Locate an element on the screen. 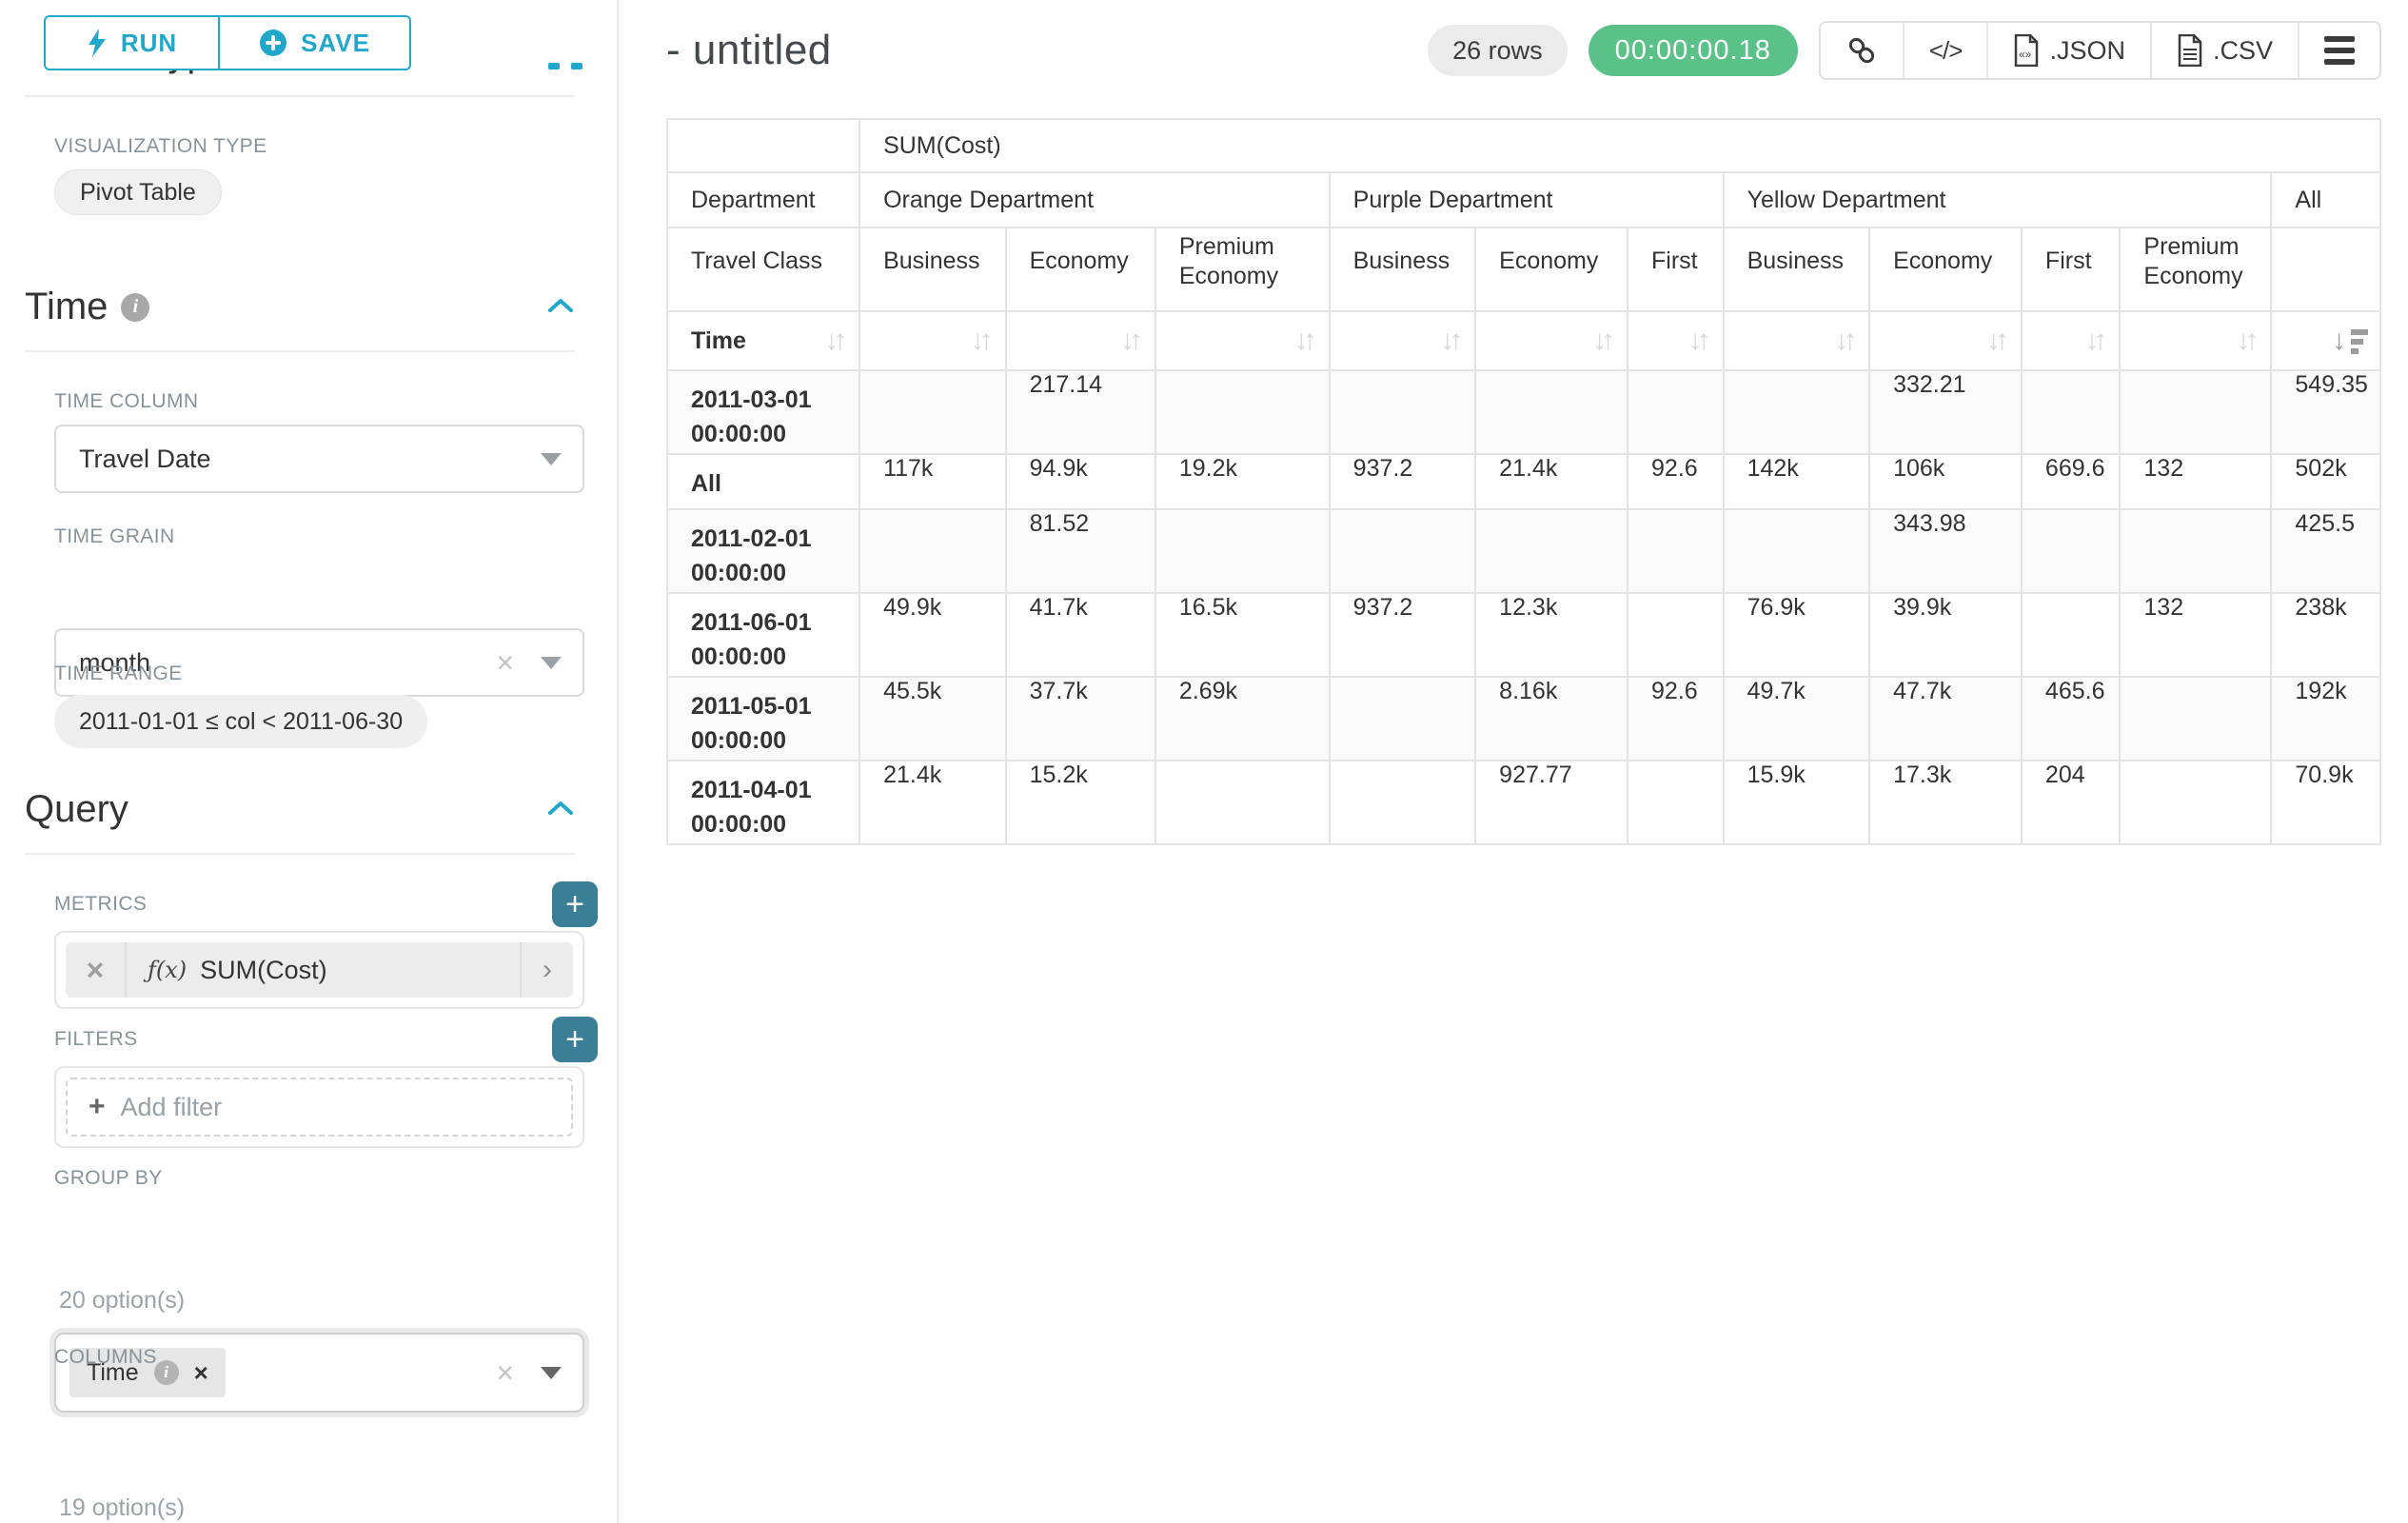 This screenshot has height=1523, width=2408. remove-tag-icon: × is located at coordinates (200, 1372).